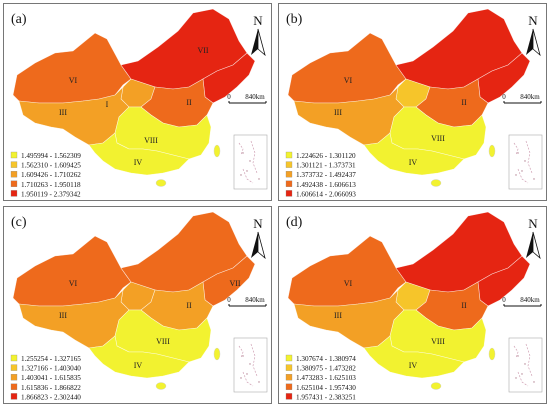 The image size is (550, 406). Describe the element at coordinates (326, 166) in the screenshot. I see `legend-entry: 1.301121 - 1.373731` at that location.